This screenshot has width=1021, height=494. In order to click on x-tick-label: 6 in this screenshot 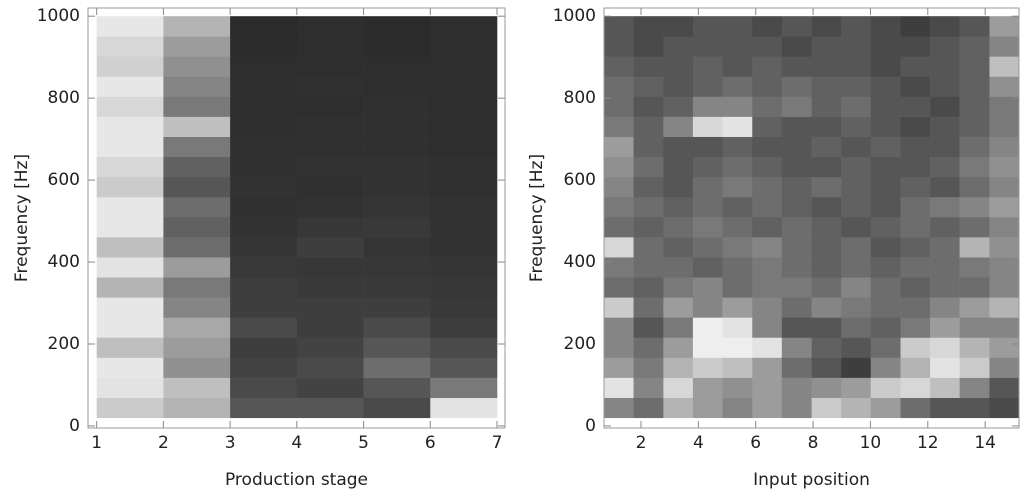, I will do `click(755, 443)`.